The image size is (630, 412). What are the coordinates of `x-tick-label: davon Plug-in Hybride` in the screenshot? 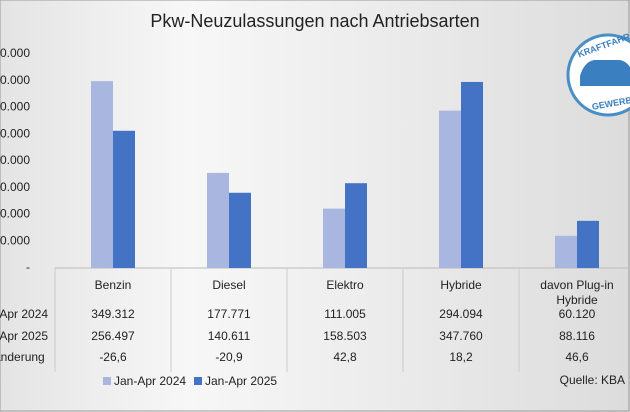 It's located at (577, 292).